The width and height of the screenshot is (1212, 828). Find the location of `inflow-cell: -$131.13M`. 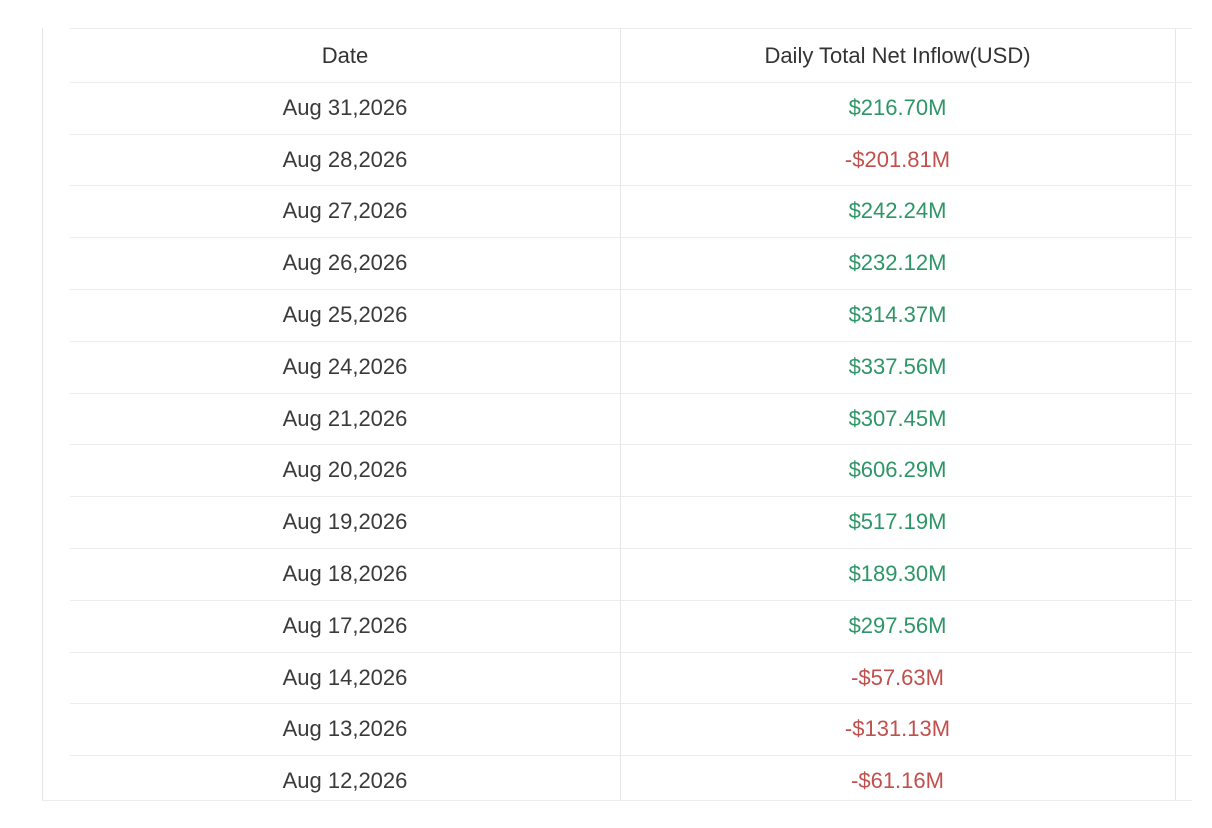

inflow-cell: -$131.13M is located at coordinates (897, 729).